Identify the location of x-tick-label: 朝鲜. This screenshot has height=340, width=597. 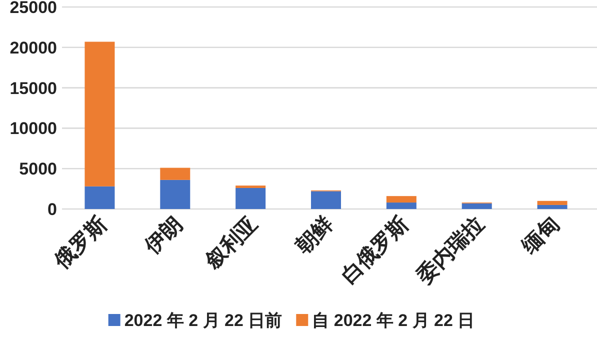
(314, 235).